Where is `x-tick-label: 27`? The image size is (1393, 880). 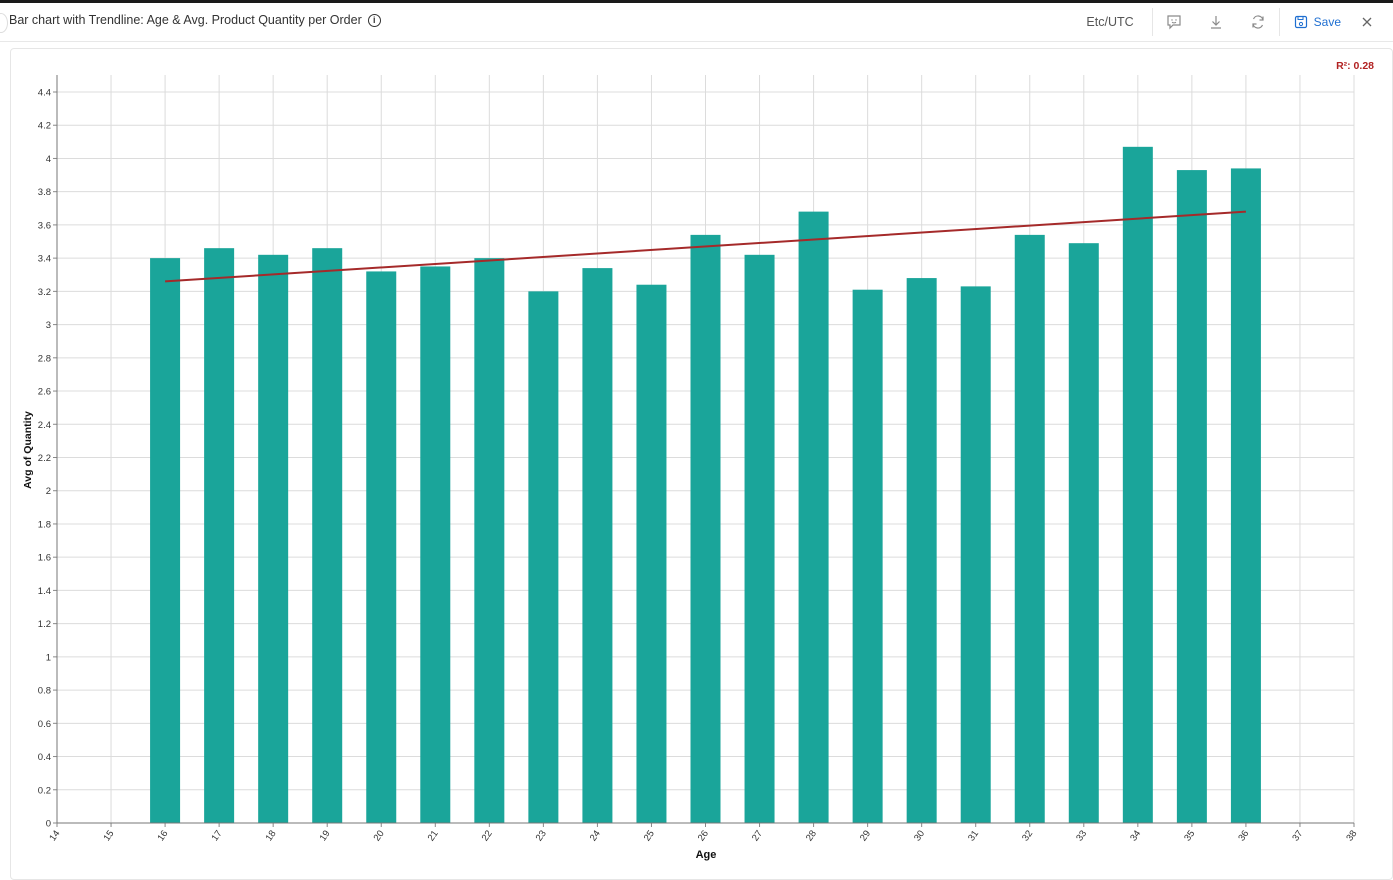
x-tick-label: 27 is located at coordinates (757, 835).